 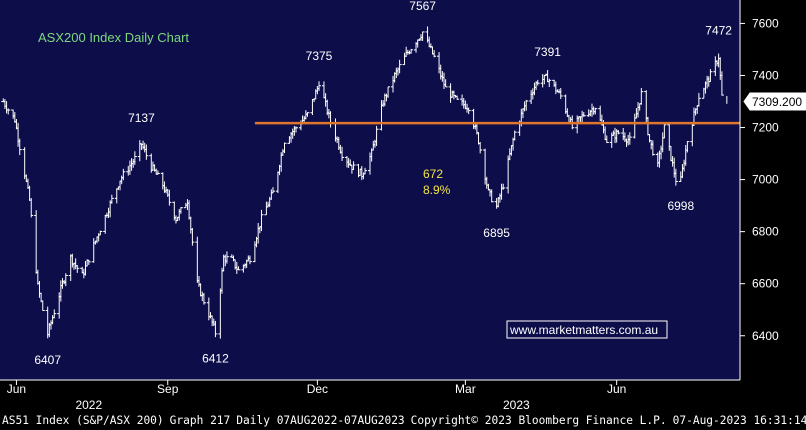 I want to click on last-price-value: 7309.200, so click(x=777, y=102).